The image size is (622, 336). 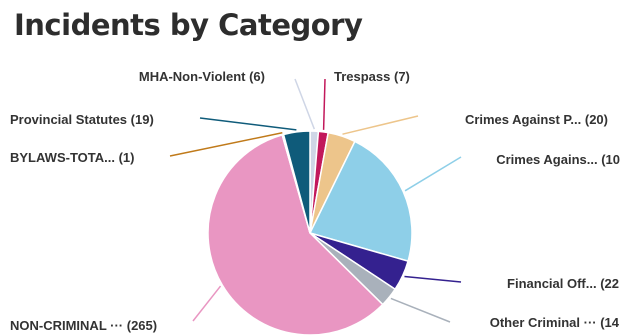 What do you see at coordinates (202, 76) in the screenshot?
I see `slice-label-1: MHA-Non-Violent (6)` at bounding box center [202, 76].